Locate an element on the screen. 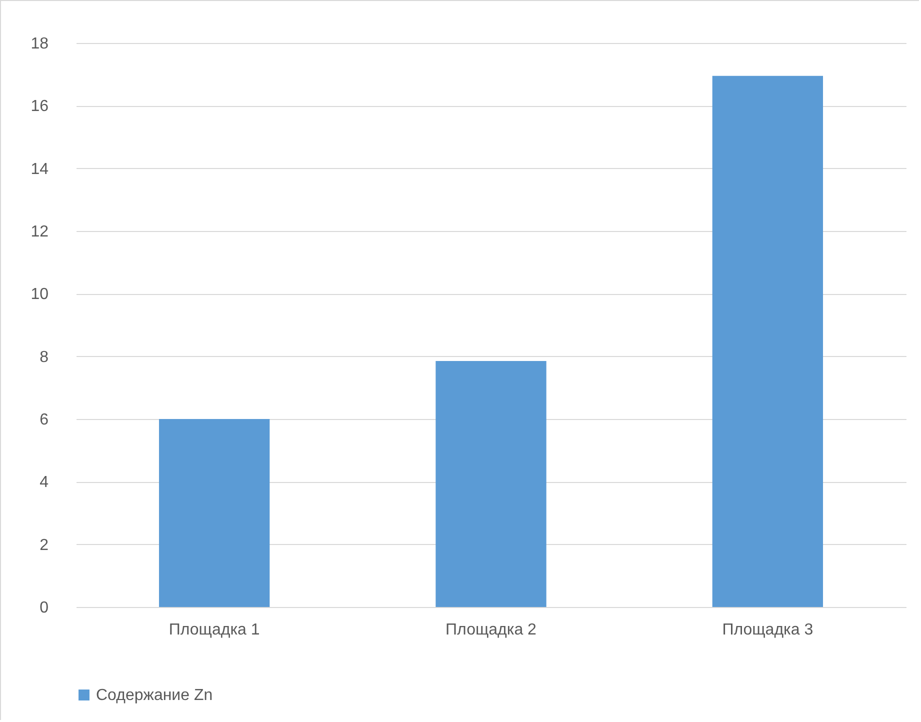  y-tick-label: 2 is located at coordinates (44, 545).